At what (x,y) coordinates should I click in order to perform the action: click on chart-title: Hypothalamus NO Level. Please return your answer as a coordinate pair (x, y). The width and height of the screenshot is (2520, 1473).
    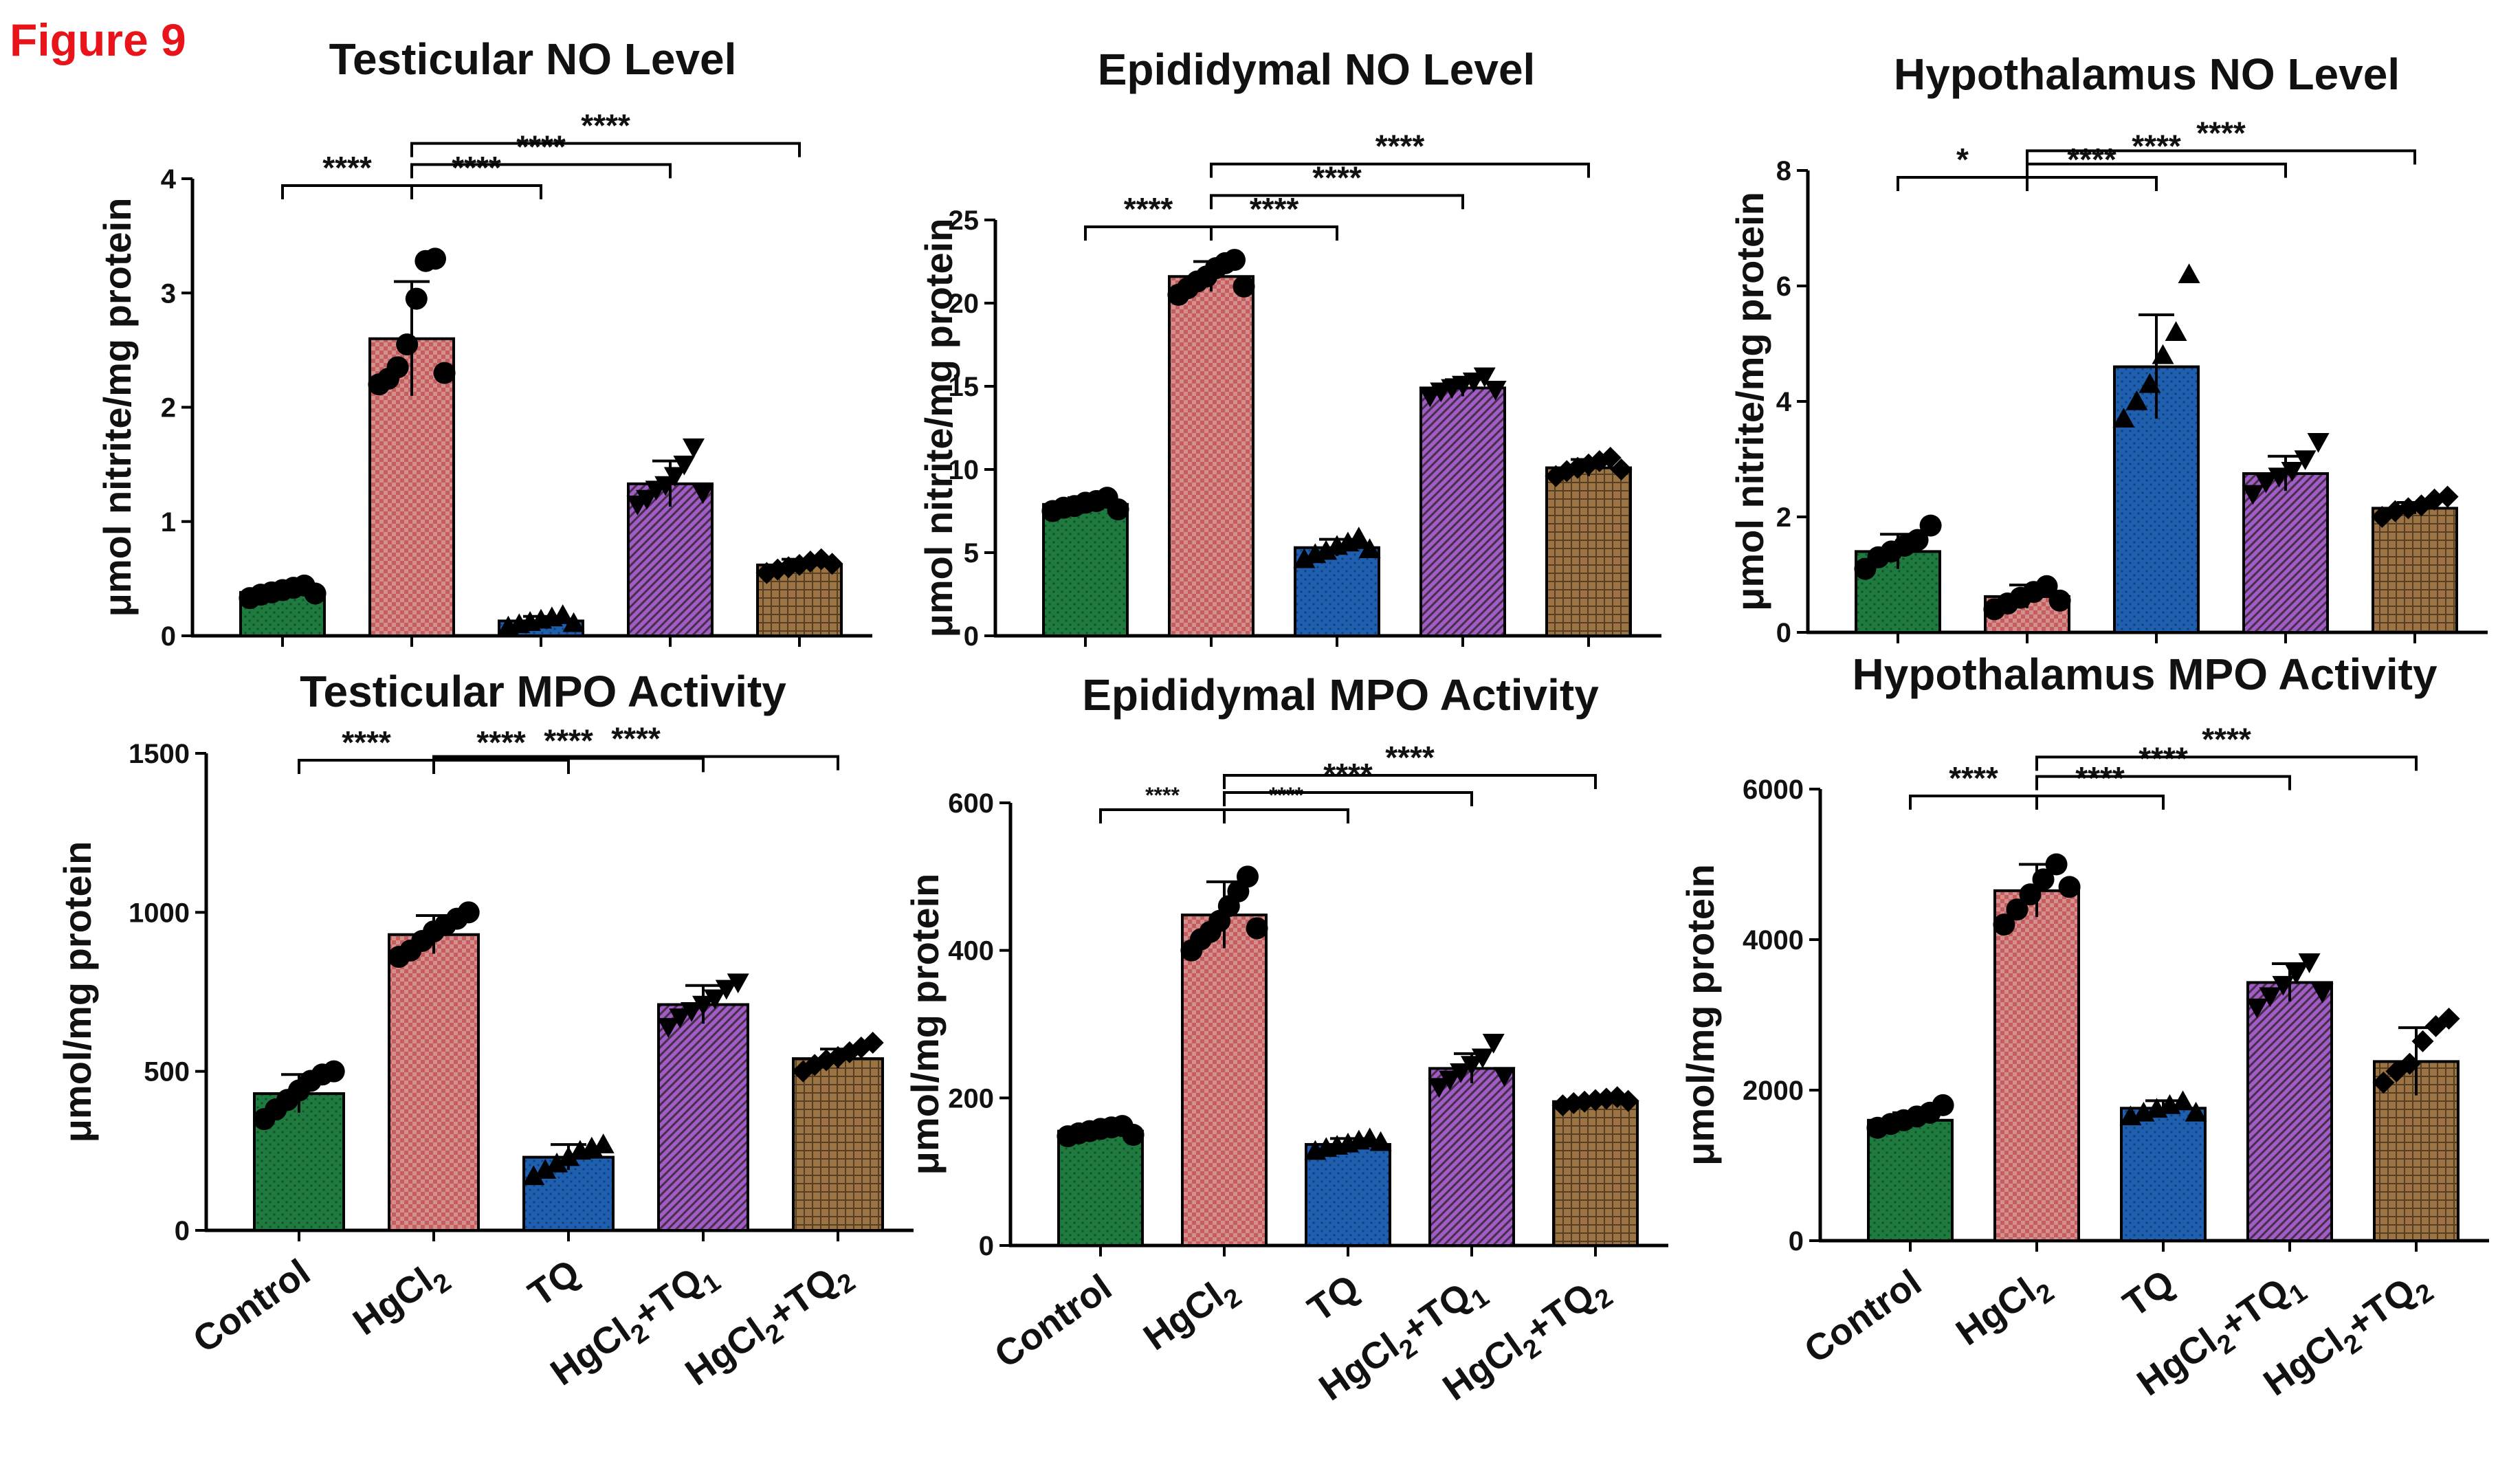
    Looking at the image, I should click on (2147, 74).